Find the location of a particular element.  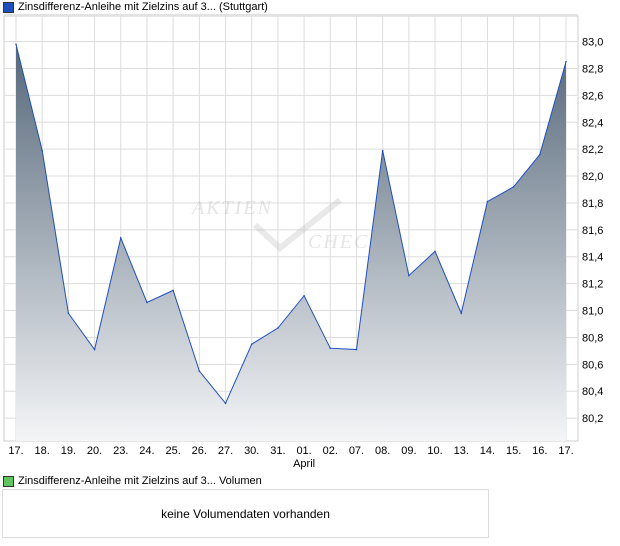

y-tick-label: 82,2 is located at coordinates (592, 150).